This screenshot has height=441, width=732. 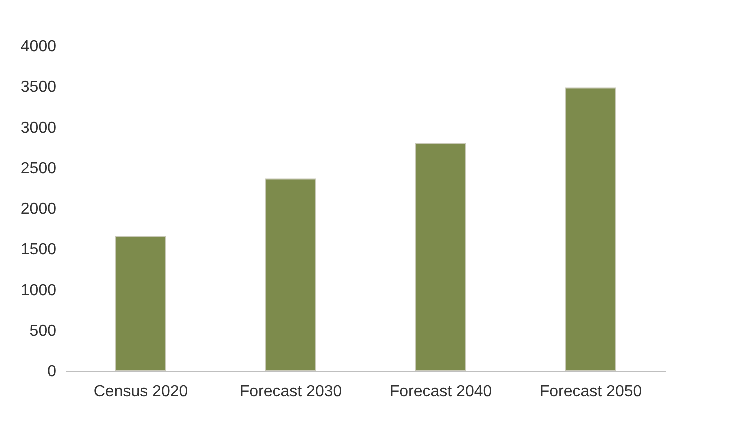 What do you see at coordinates (38, 250) in the screenshot?
I see `y-tick-label: 1500` at bounding box center [38, 250].